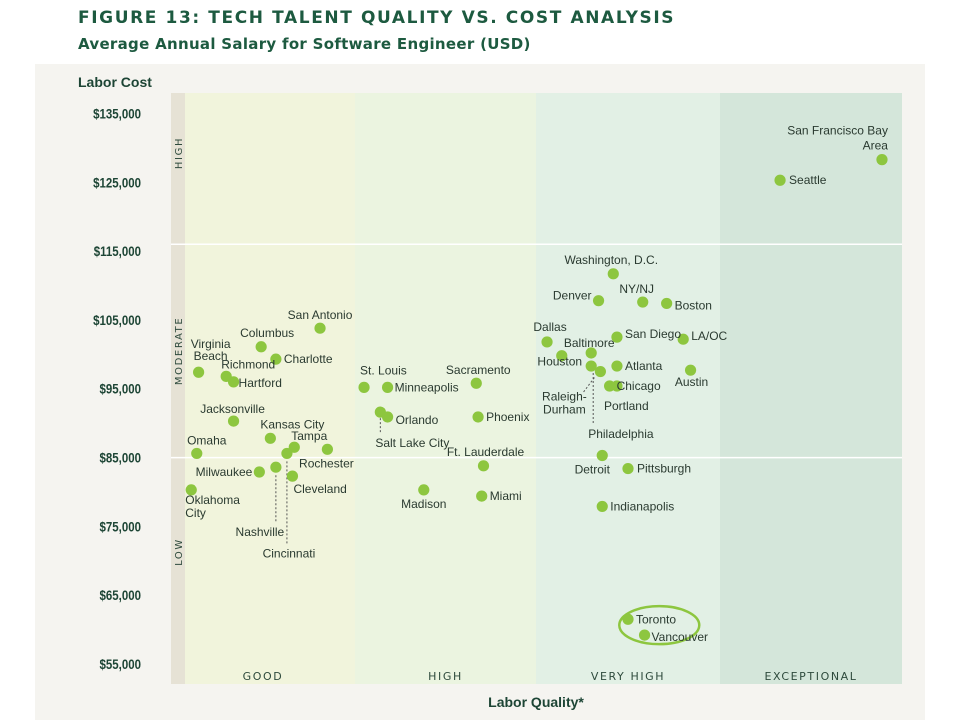 The width and height of the screenshot is (960, 720). I want to click on label-jacksonville: Jacksonville, so click(232, 409).